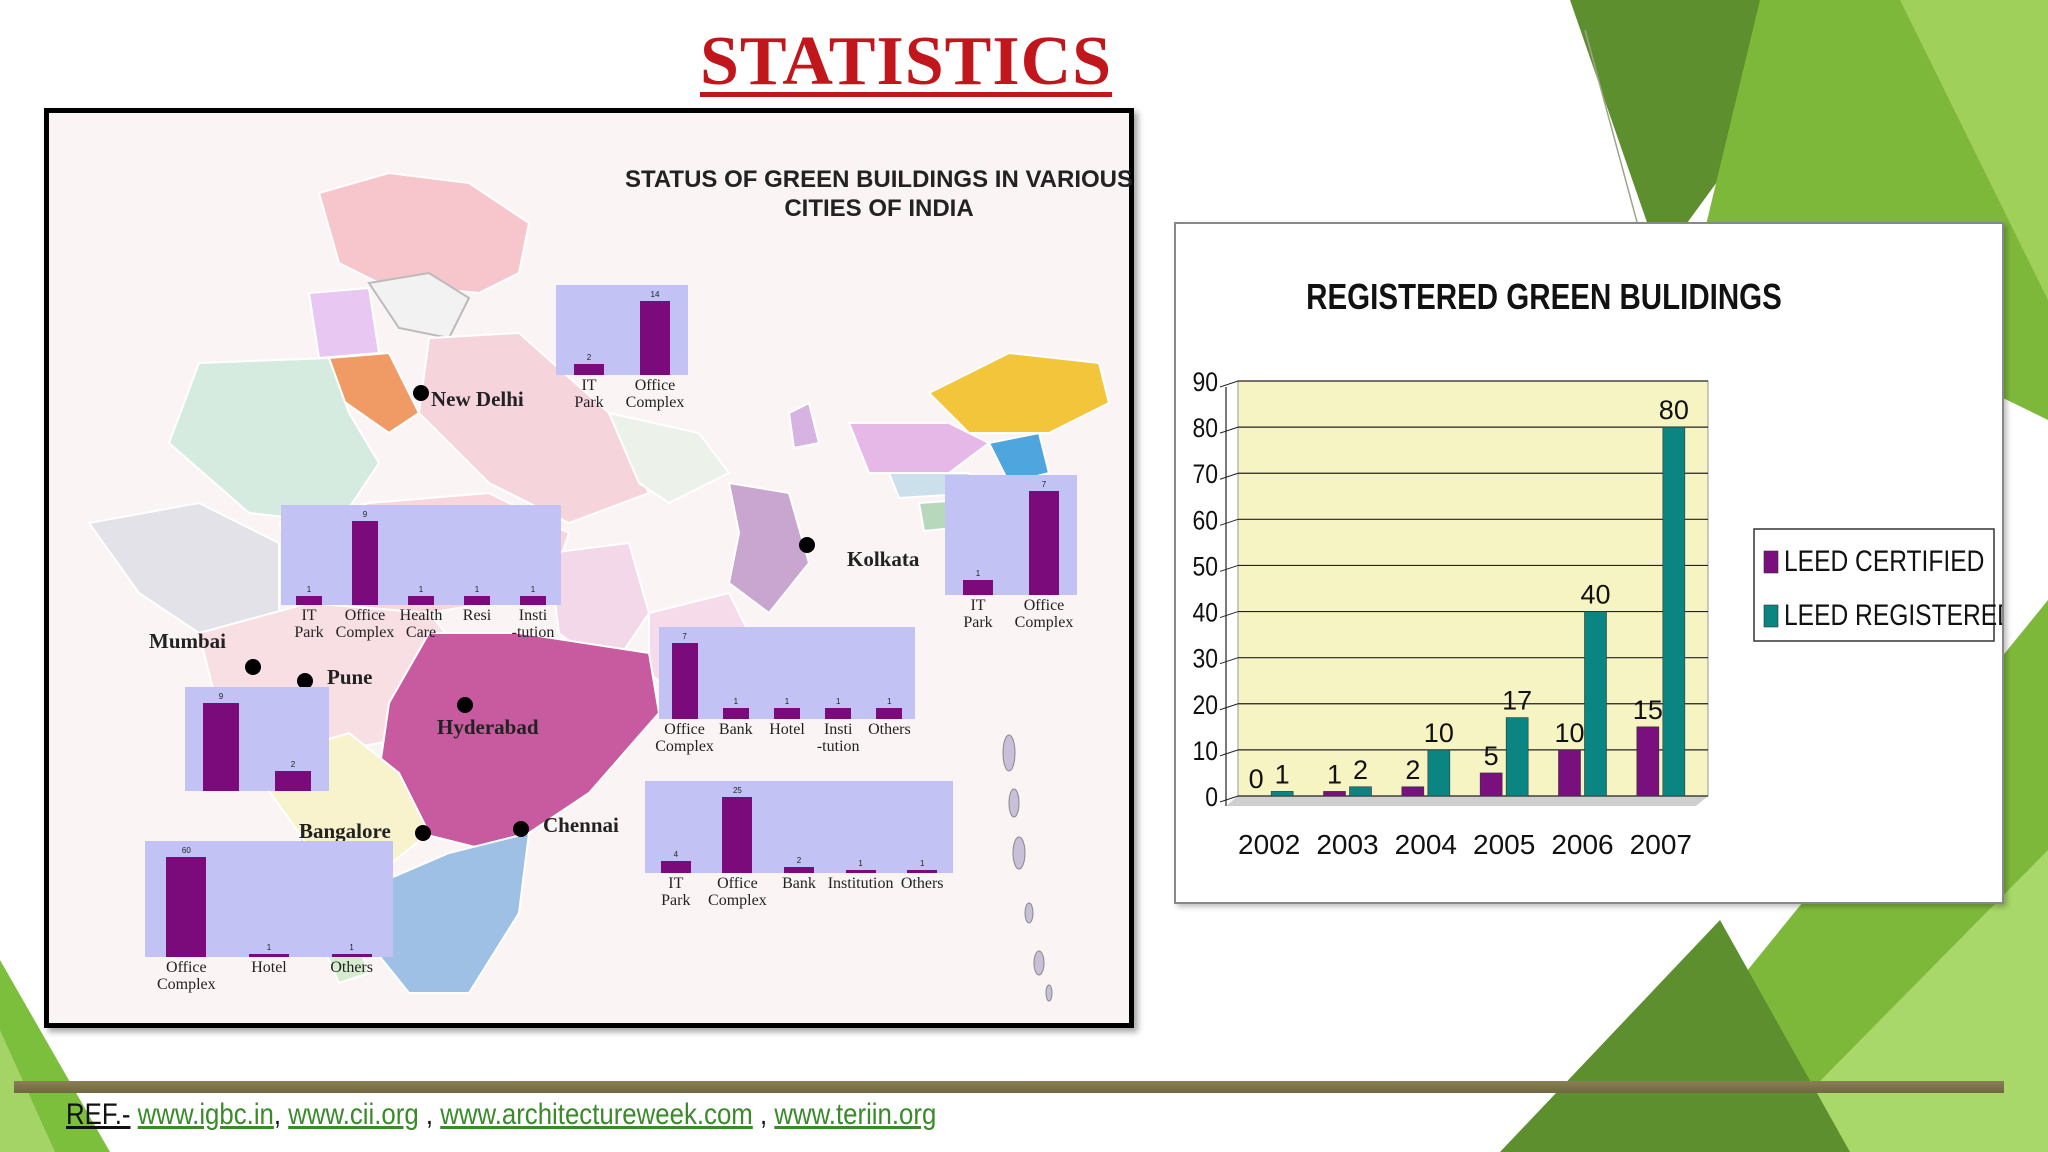  I want to click on region-jk, so click(424, 233).